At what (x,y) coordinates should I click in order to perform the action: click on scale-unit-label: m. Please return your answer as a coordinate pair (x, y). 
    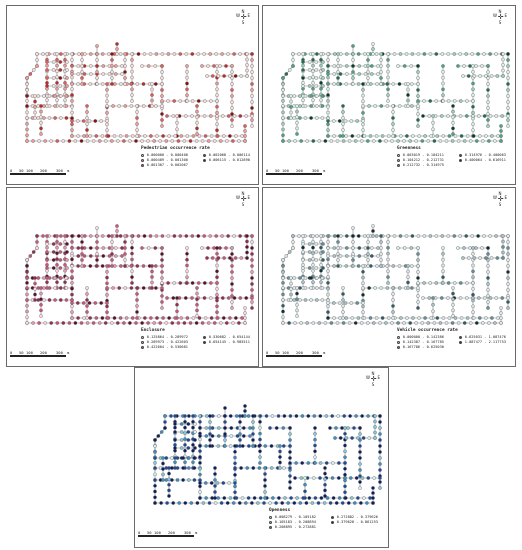
    Looking at the image, I should click on (324, 170).